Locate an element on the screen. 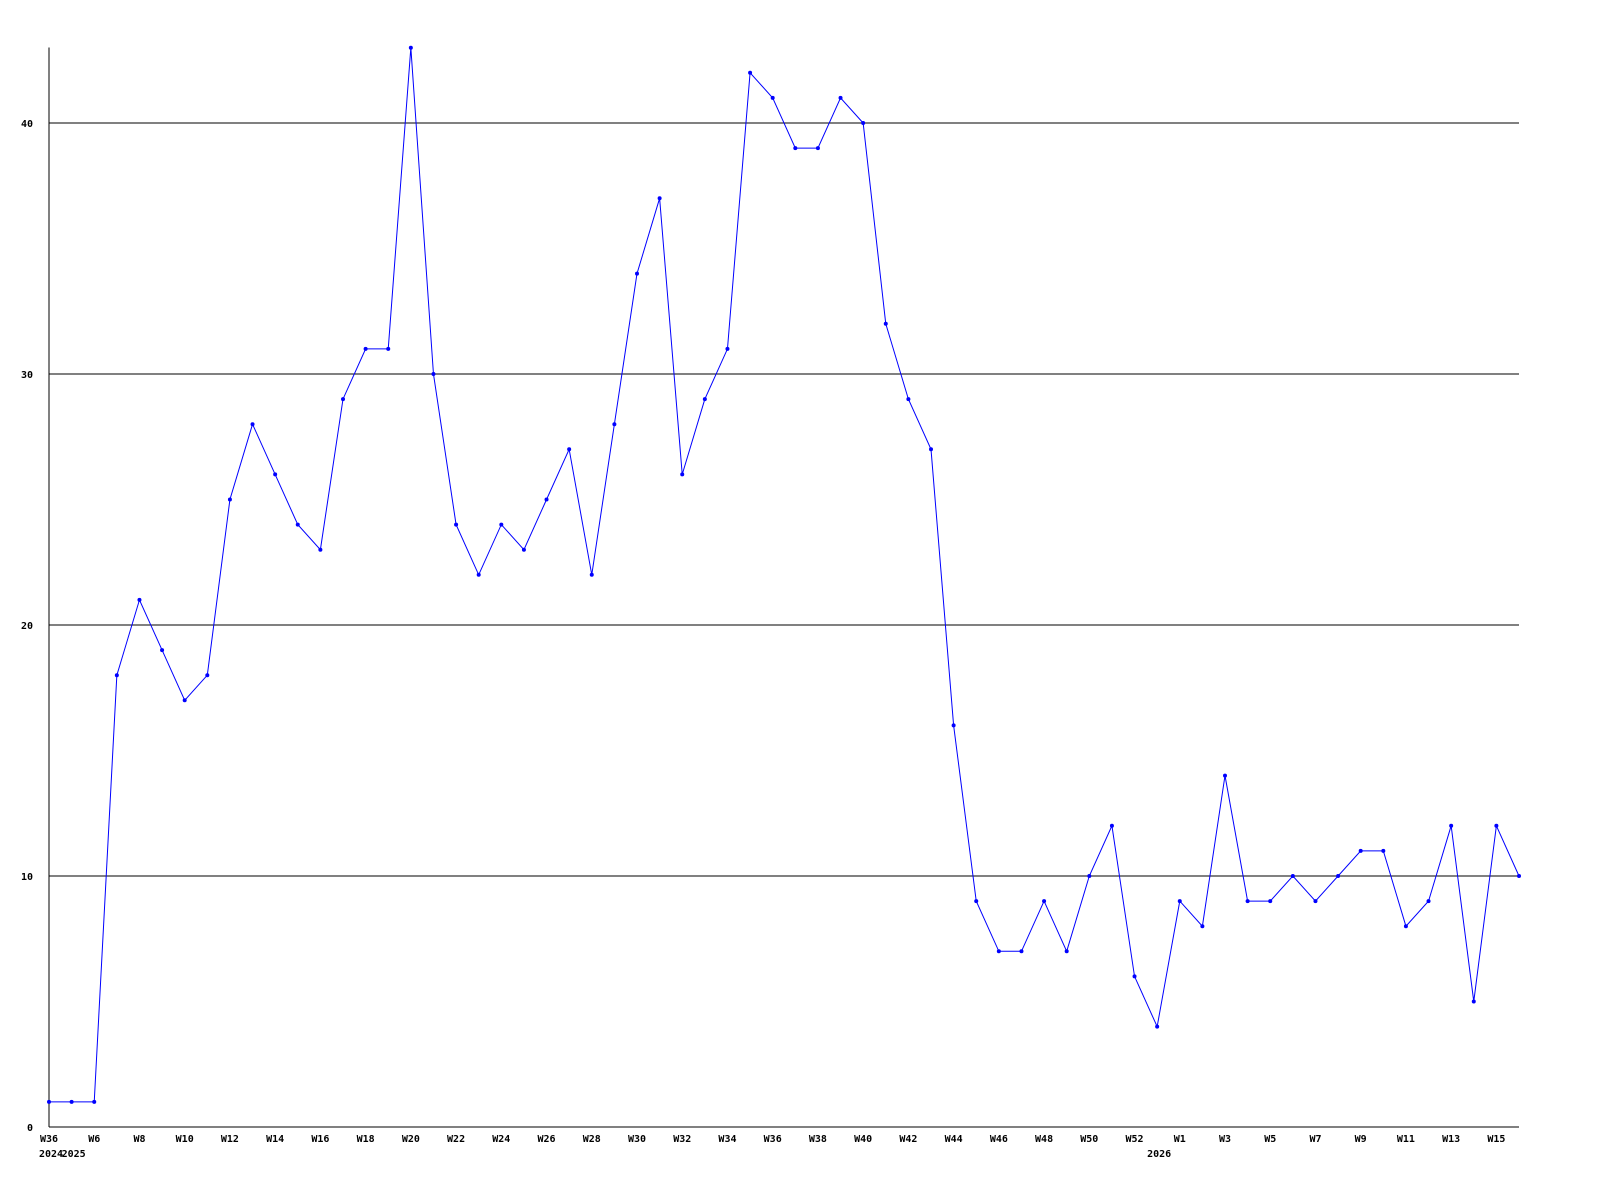 Image resolution: width=1600 pixels, height=1200 pixels. x-tick-label: W46 is located at coordinates (999, 1139).